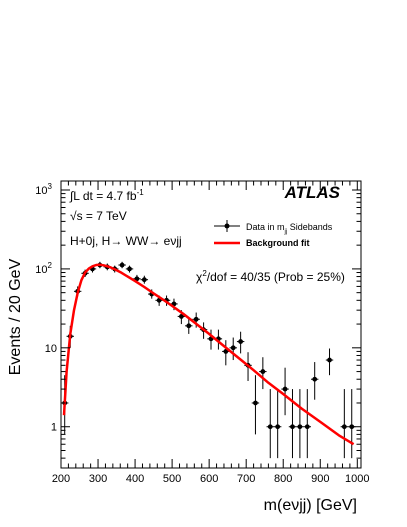 The height and width of the screenshot is (527, 407). I want to click on x-tick-label: 400, so click(135, 479).